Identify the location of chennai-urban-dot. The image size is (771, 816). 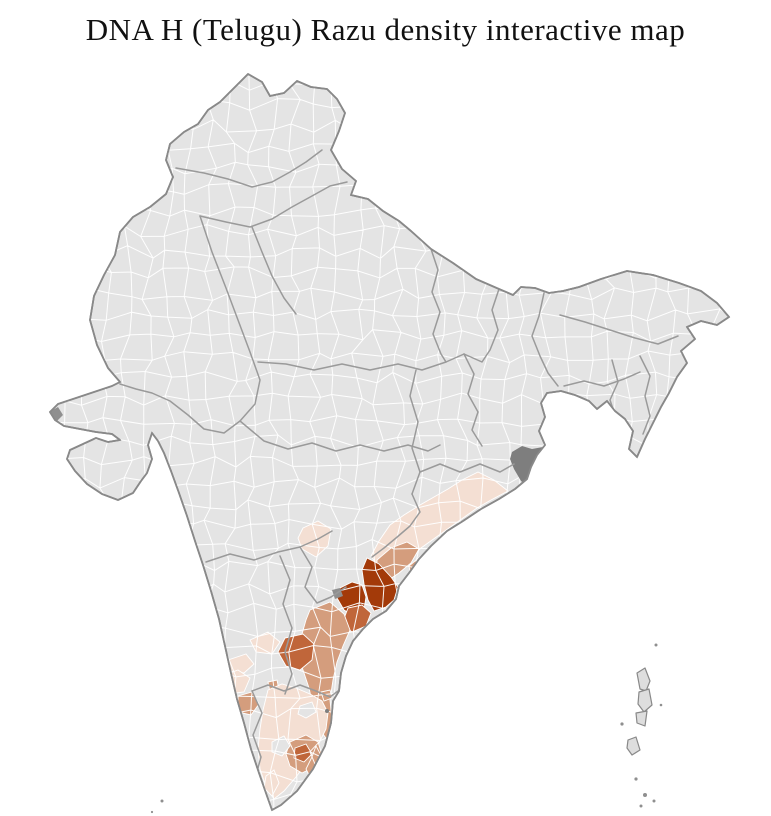
(327, 711).